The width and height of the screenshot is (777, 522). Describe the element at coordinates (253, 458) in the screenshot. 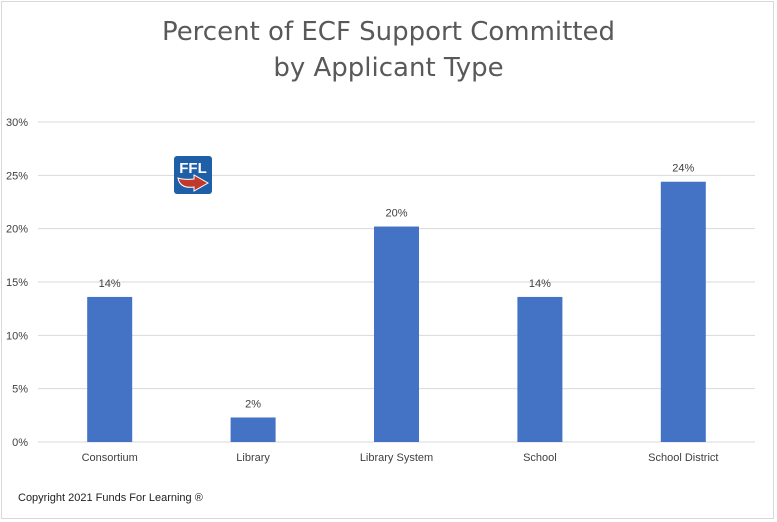

I see `x-tick-label: Library` at that location.